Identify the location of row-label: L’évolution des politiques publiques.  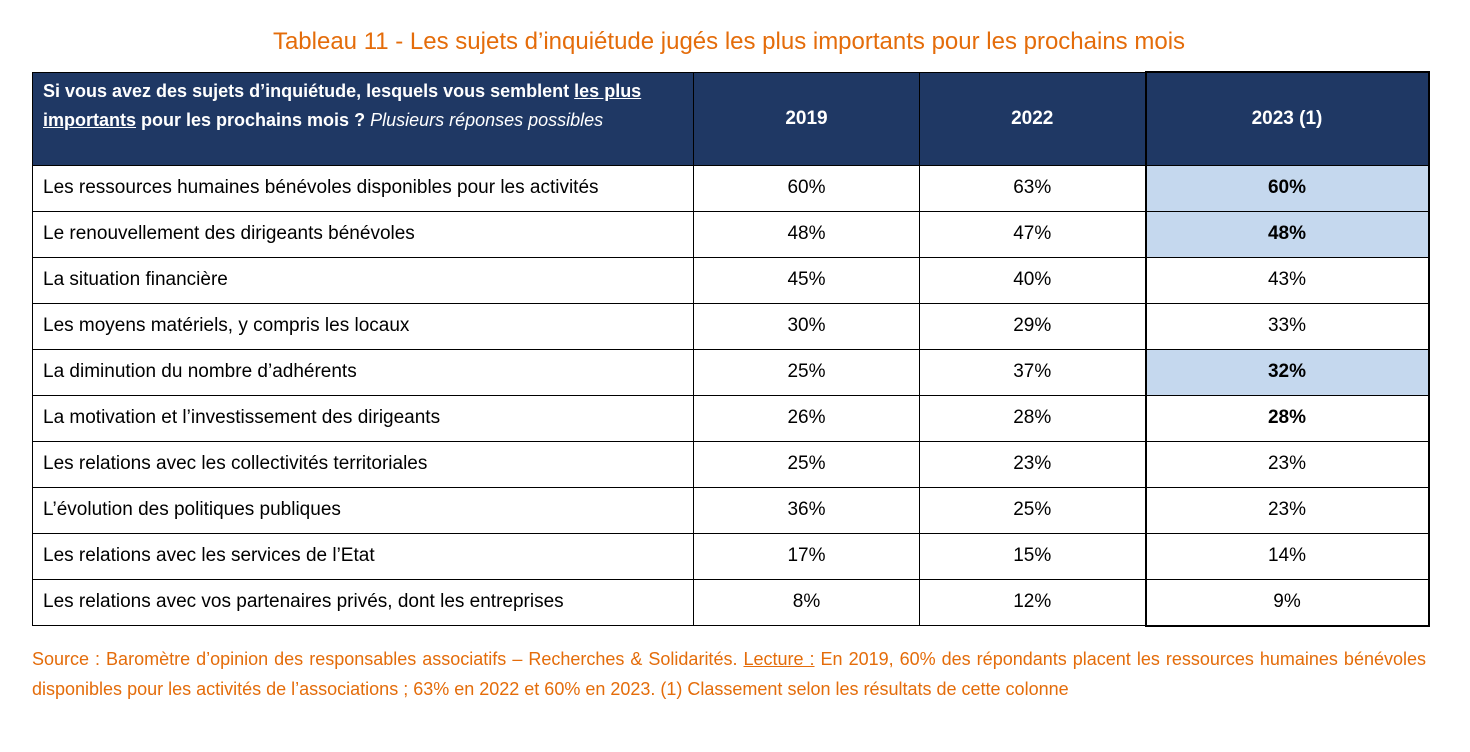
(363, 510).